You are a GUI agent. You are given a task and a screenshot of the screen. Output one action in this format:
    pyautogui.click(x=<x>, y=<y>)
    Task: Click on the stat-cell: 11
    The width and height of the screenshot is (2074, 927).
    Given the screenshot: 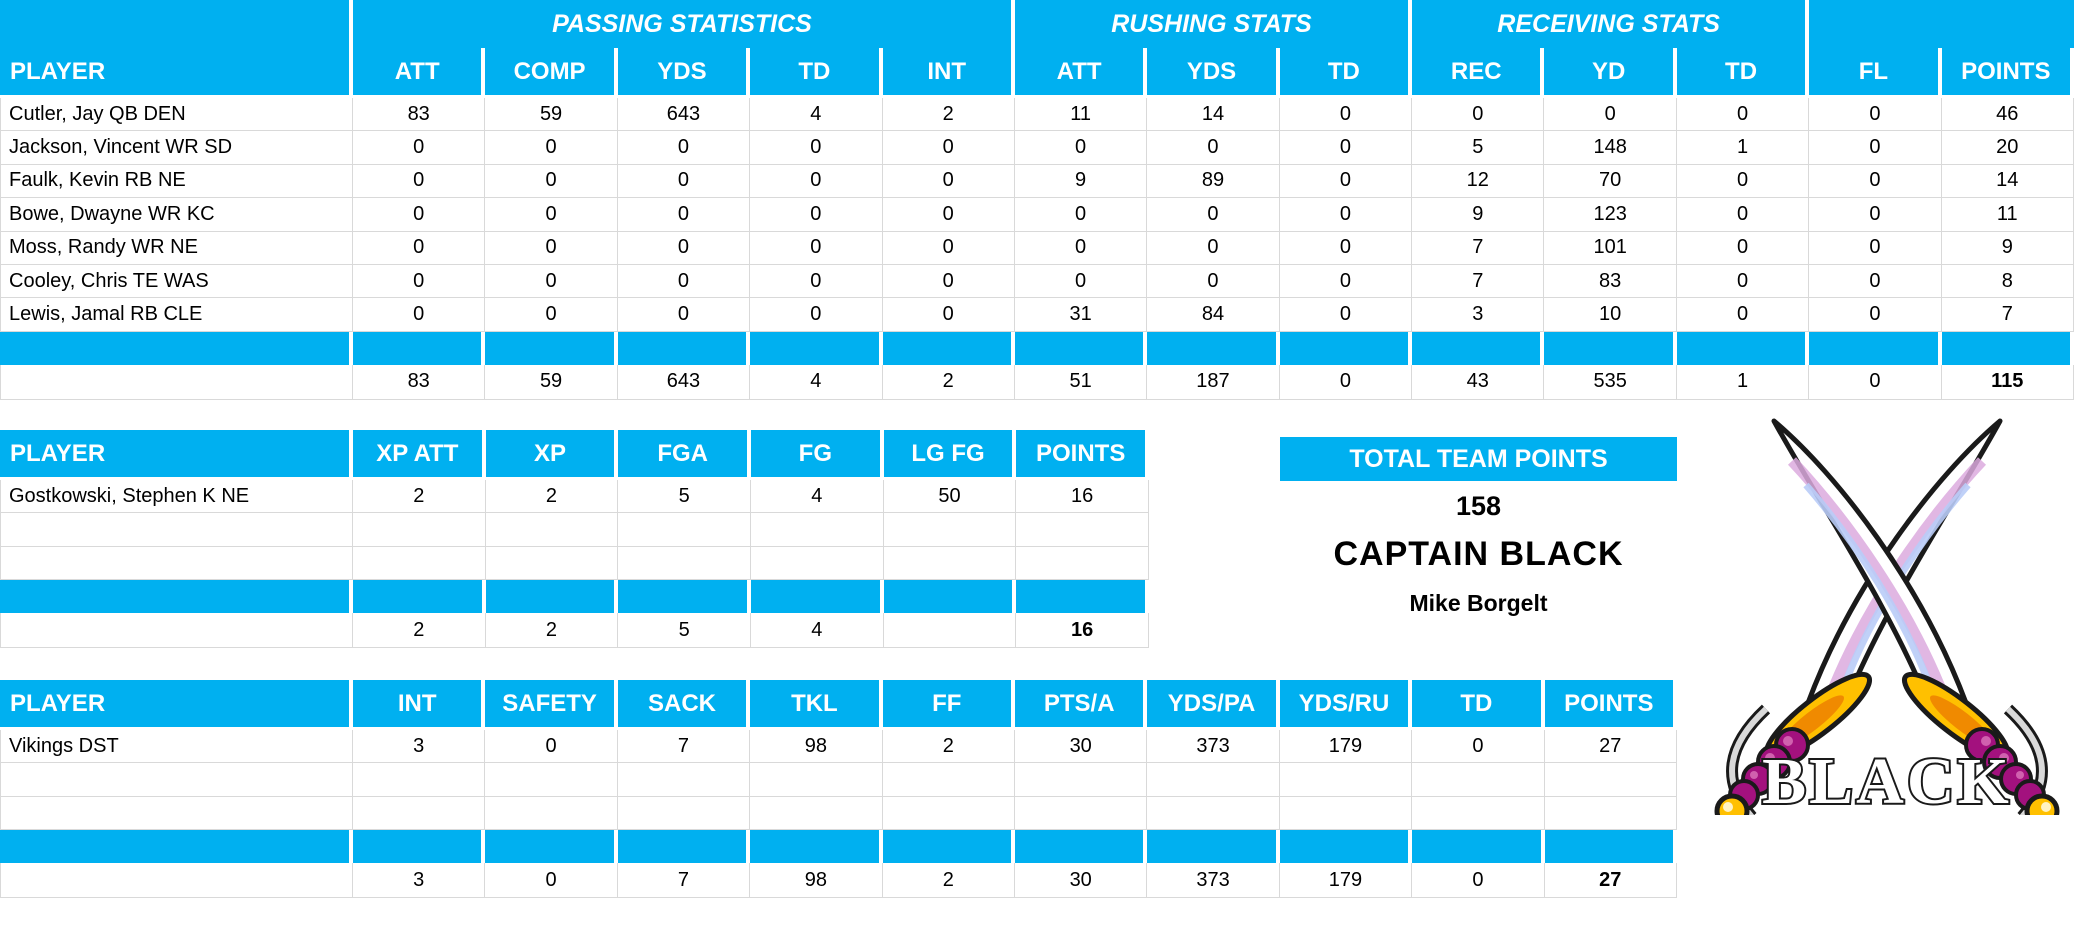 What is the action you would take?
    pyautogui.click(x=1081, y=115)
    